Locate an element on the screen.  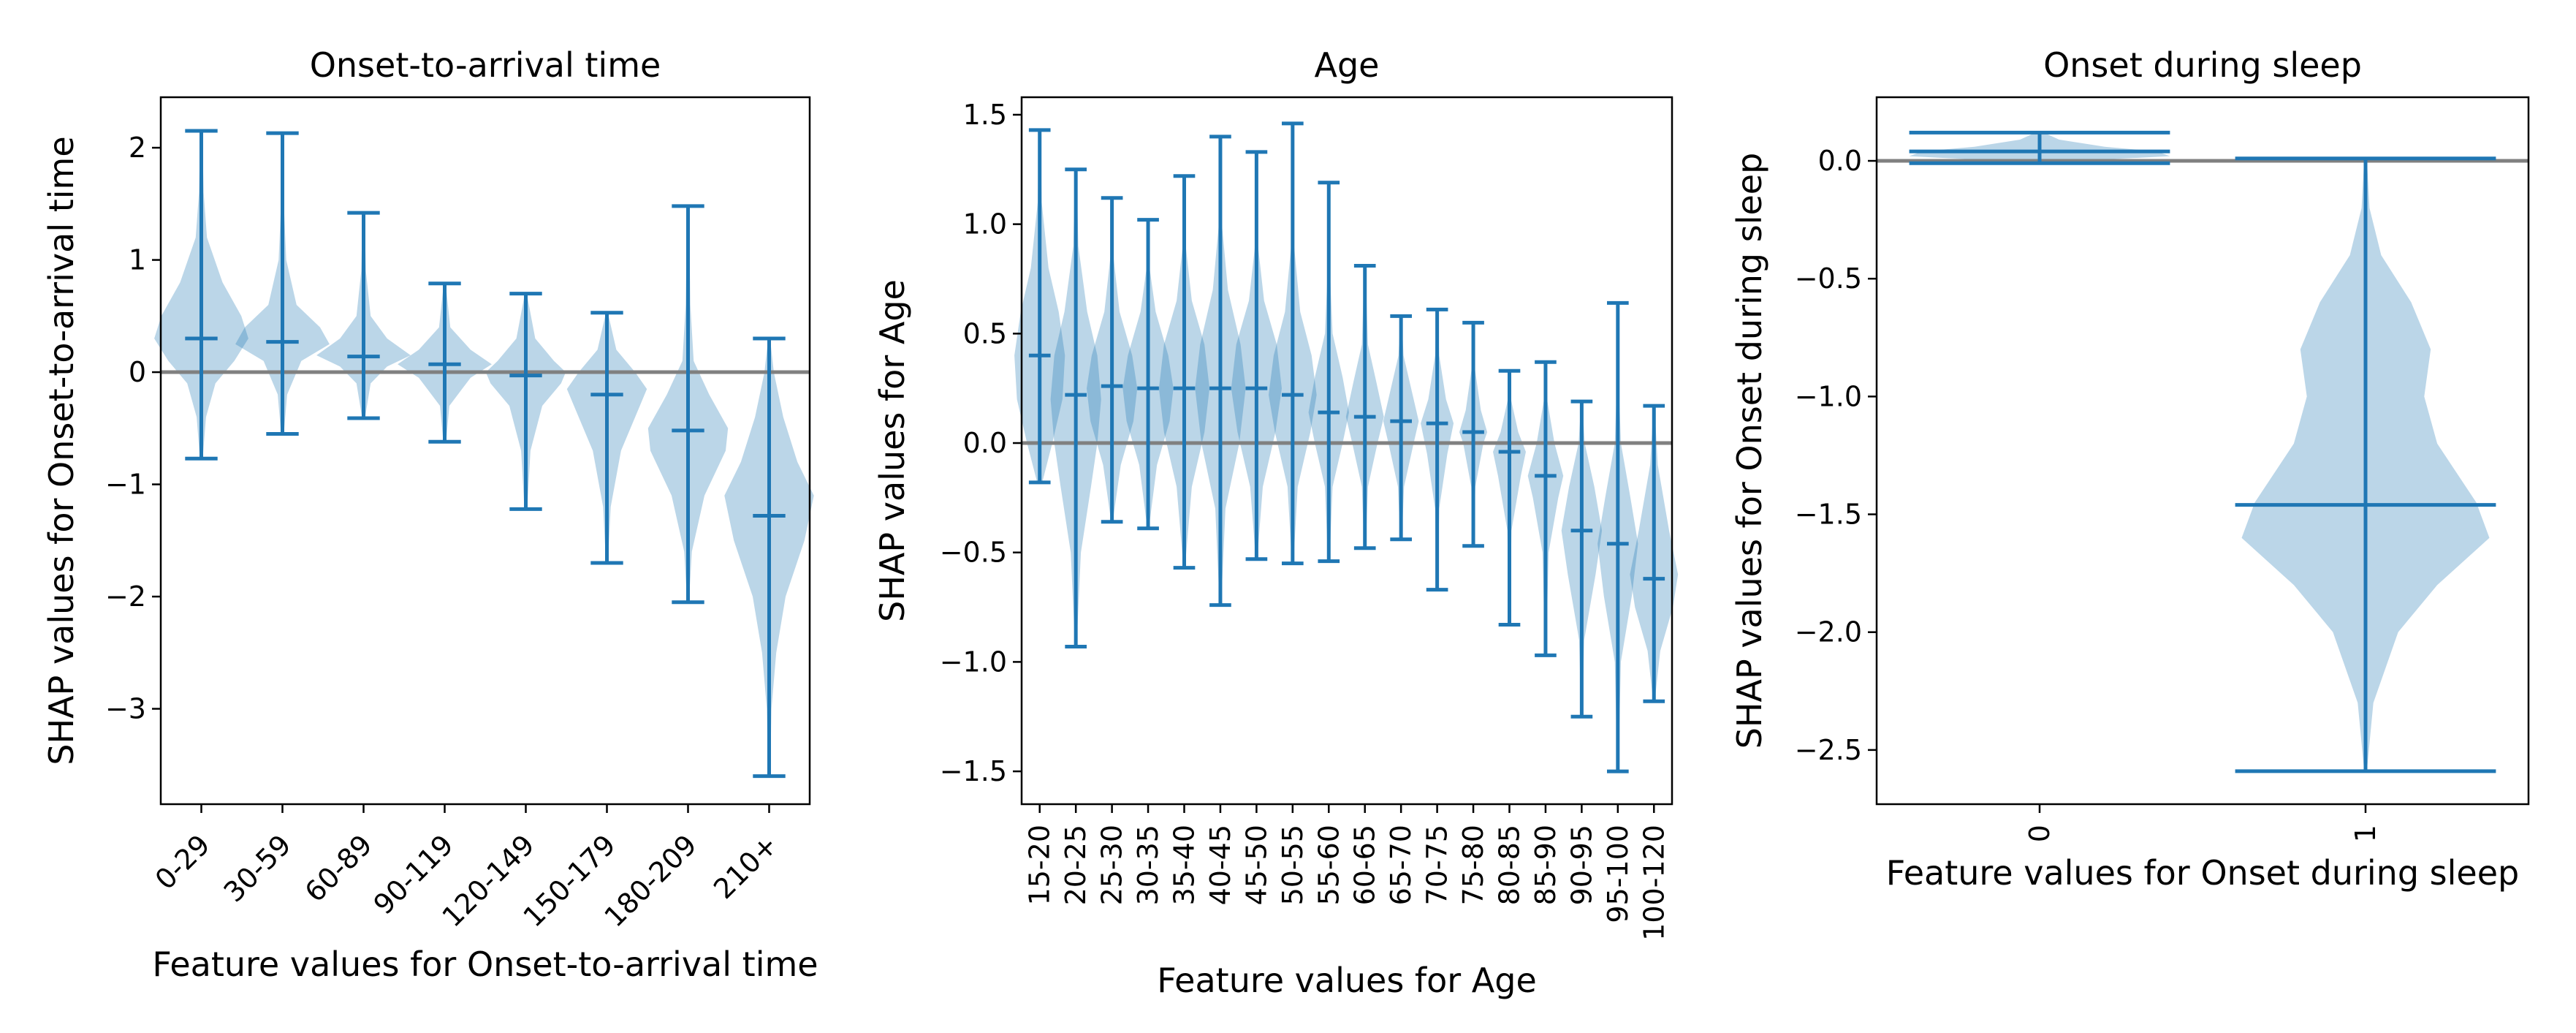
x-tick-label: 20-25 is located at coordinates (1076, 865).